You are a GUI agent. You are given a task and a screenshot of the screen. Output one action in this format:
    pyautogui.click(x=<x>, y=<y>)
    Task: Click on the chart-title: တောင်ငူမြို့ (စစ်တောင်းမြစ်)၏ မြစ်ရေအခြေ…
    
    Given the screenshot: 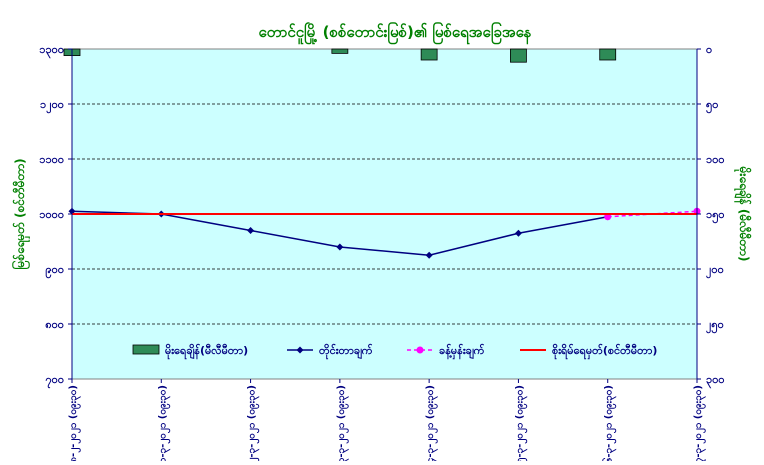 What is the action you would take?
    pyautogui.click(x=394, y=33)
    